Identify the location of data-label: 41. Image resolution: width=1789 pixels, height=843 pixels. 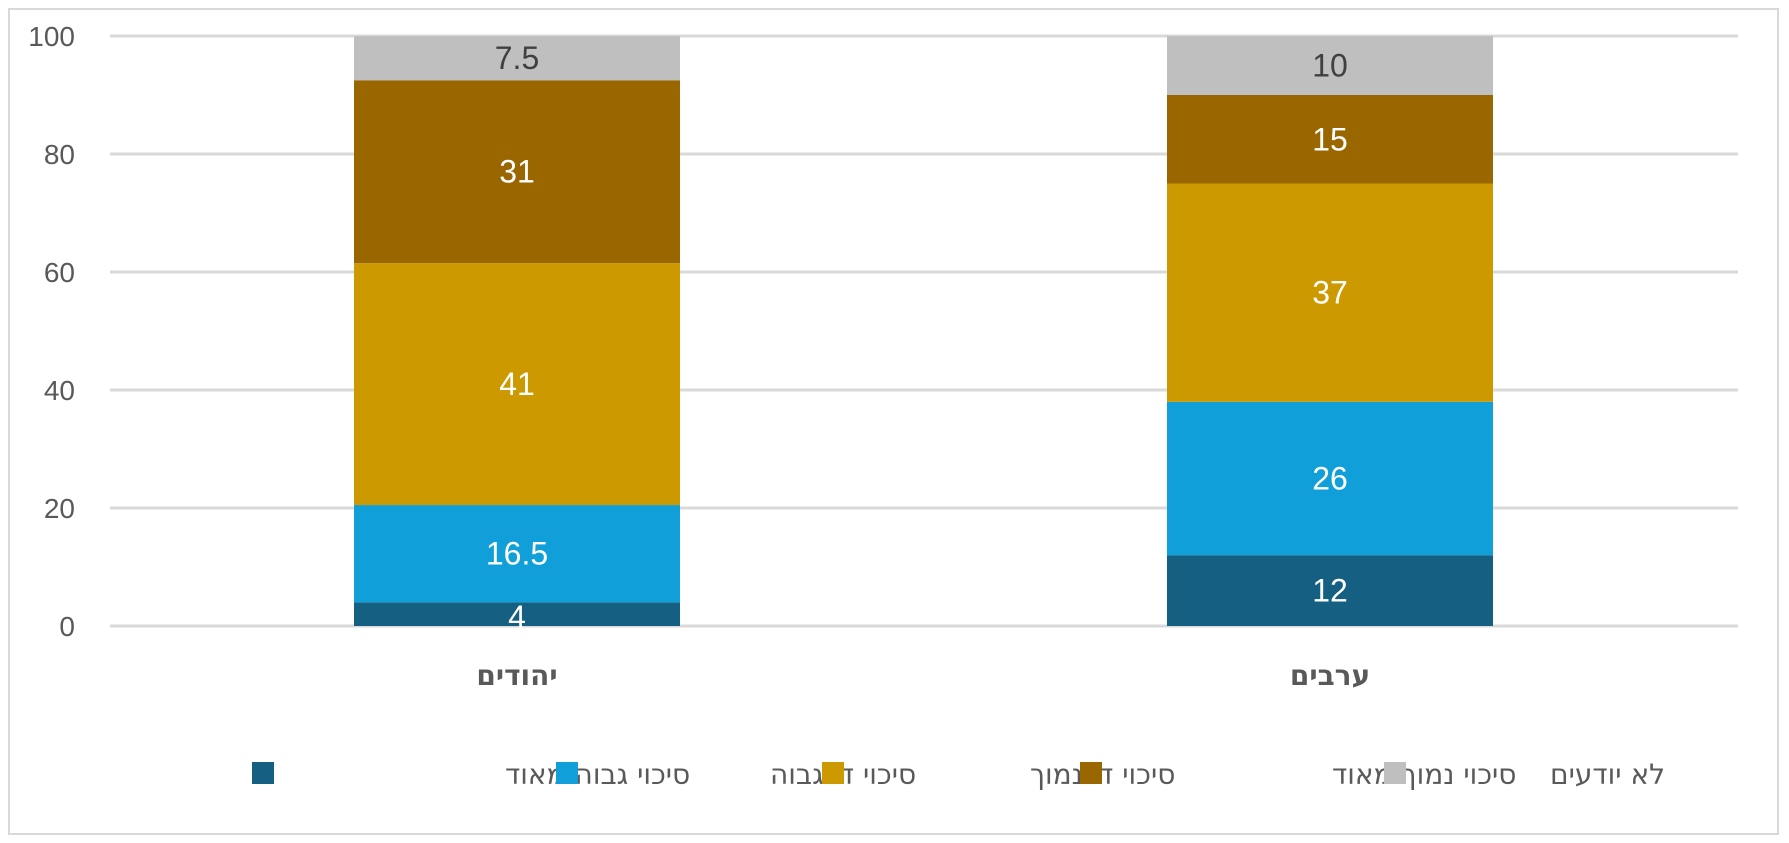
(517, 384).